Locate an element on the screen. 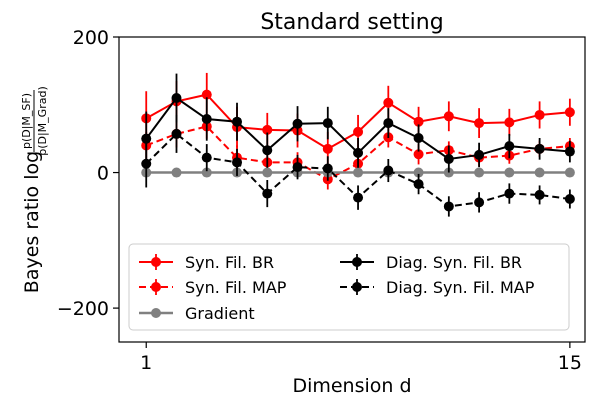 This screenshot has height=407, width=598. legend-item: Diag. Syn. Fil. BR is located at coordinates (431, 262).